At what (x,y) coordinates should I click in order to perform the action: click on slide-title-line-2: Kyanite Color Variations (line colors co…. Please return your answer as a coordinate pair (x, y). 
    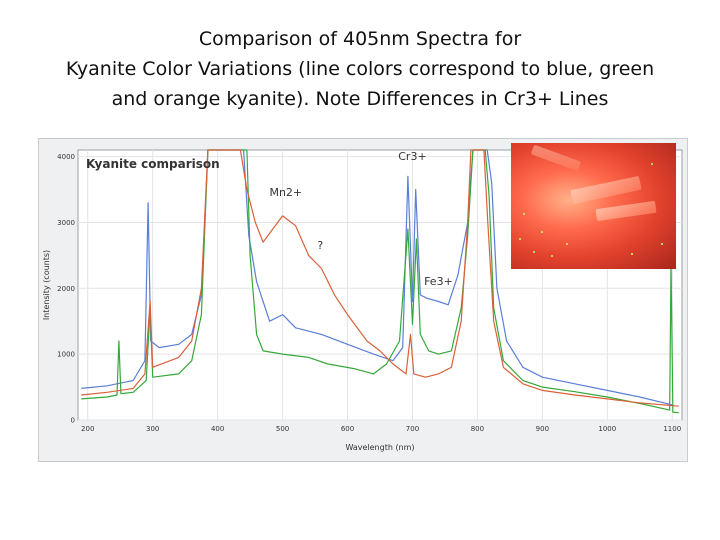
    Looking at the image, I should click on (360, 69).